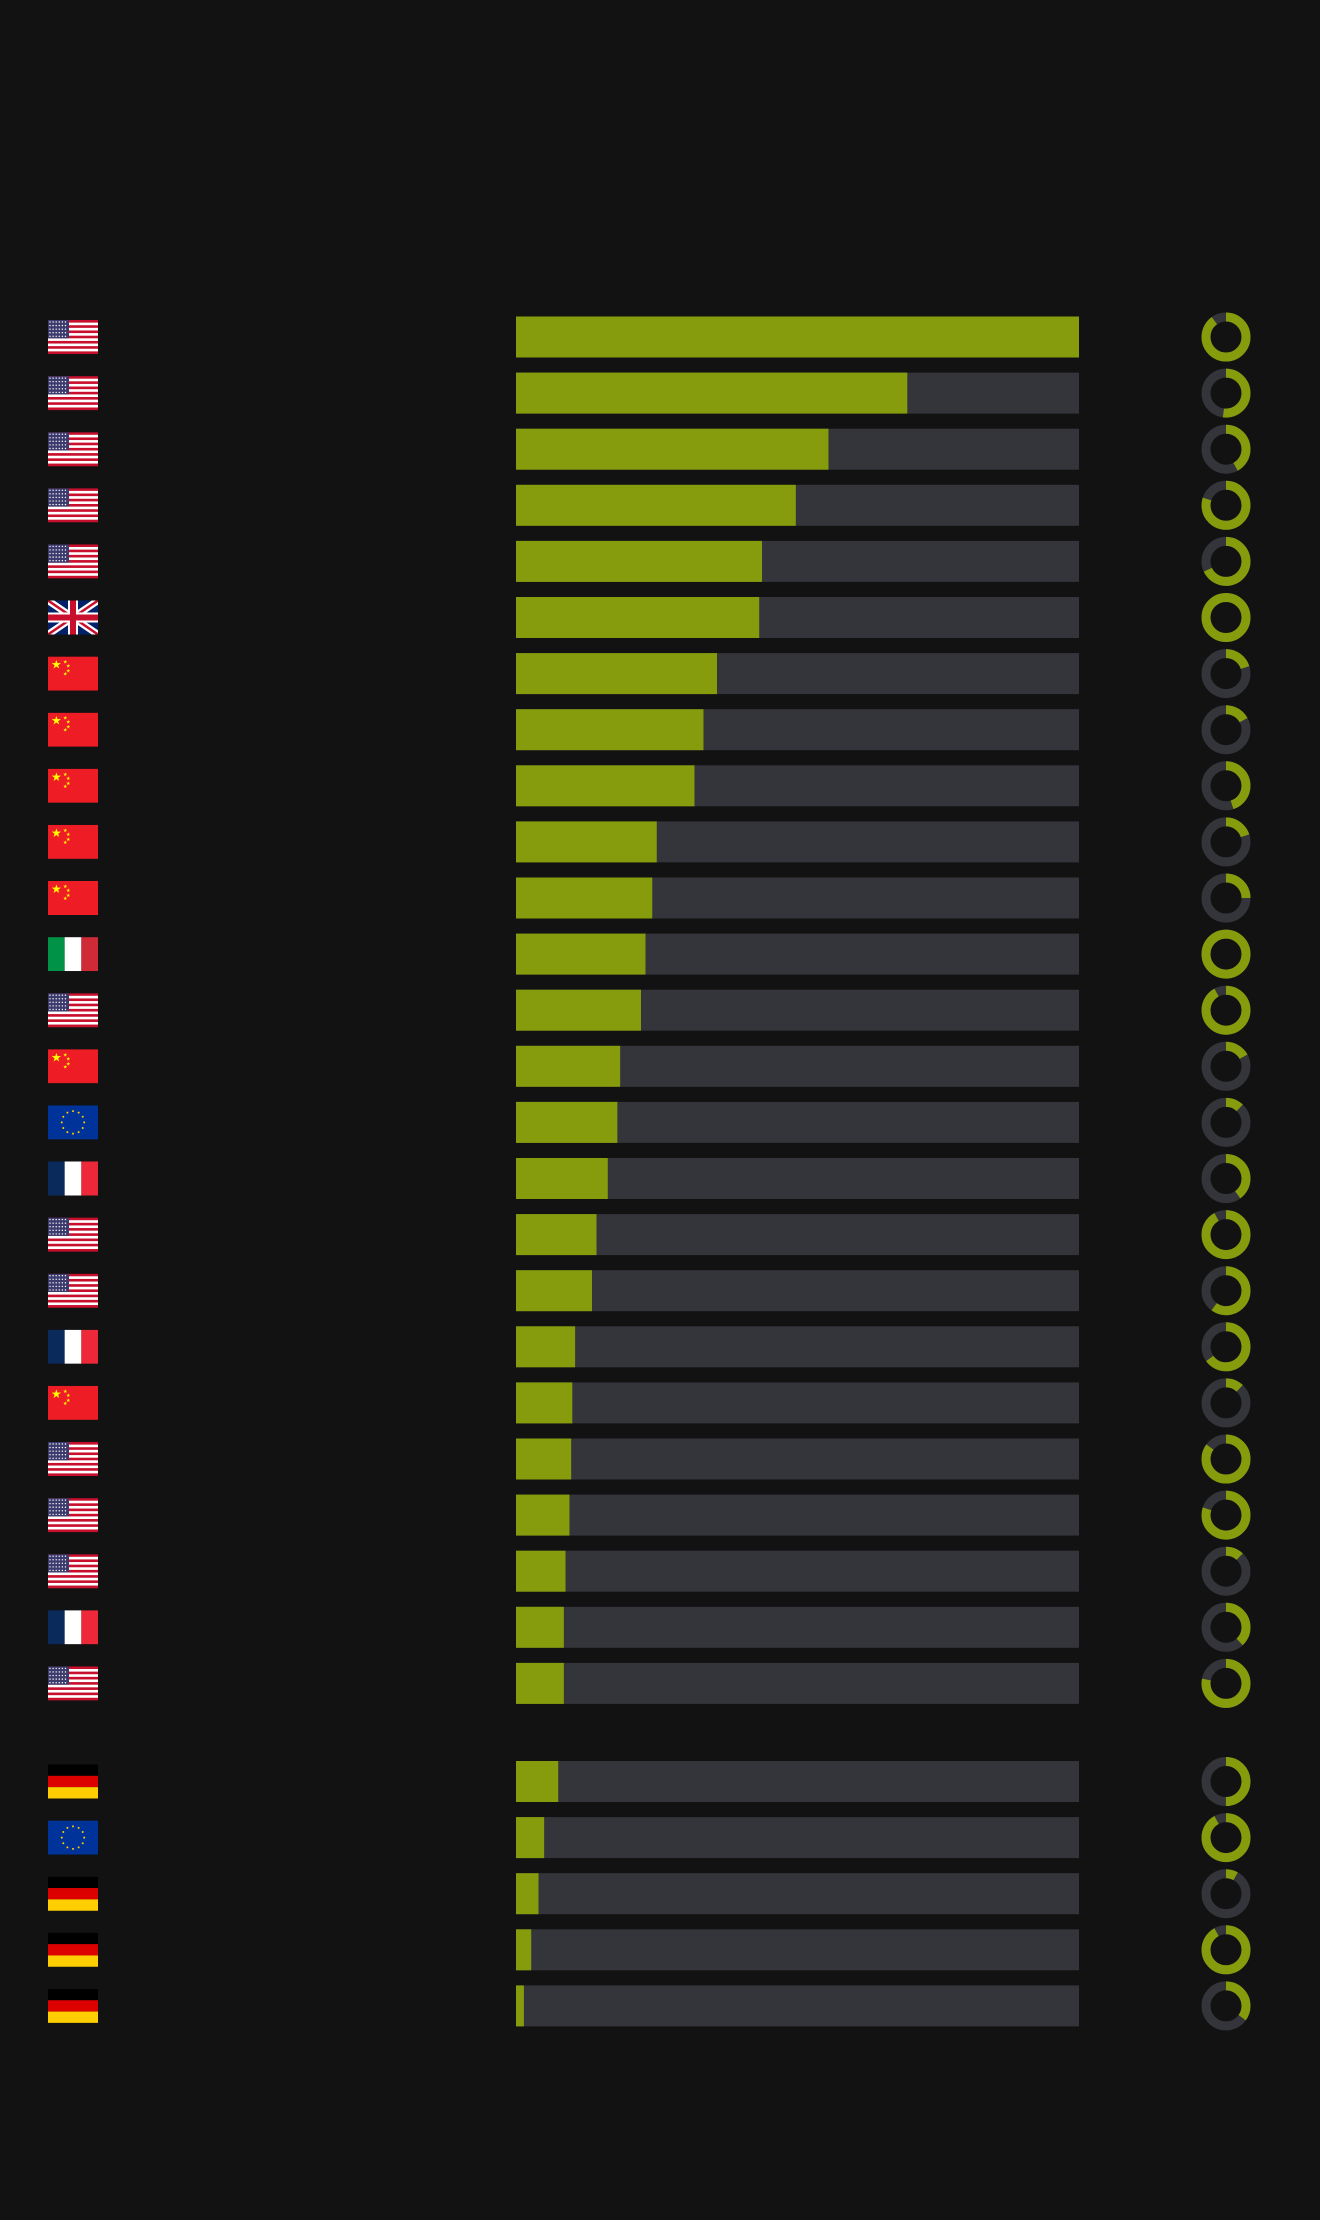  I want to click on flag-gb-icon, so click(73, 617).